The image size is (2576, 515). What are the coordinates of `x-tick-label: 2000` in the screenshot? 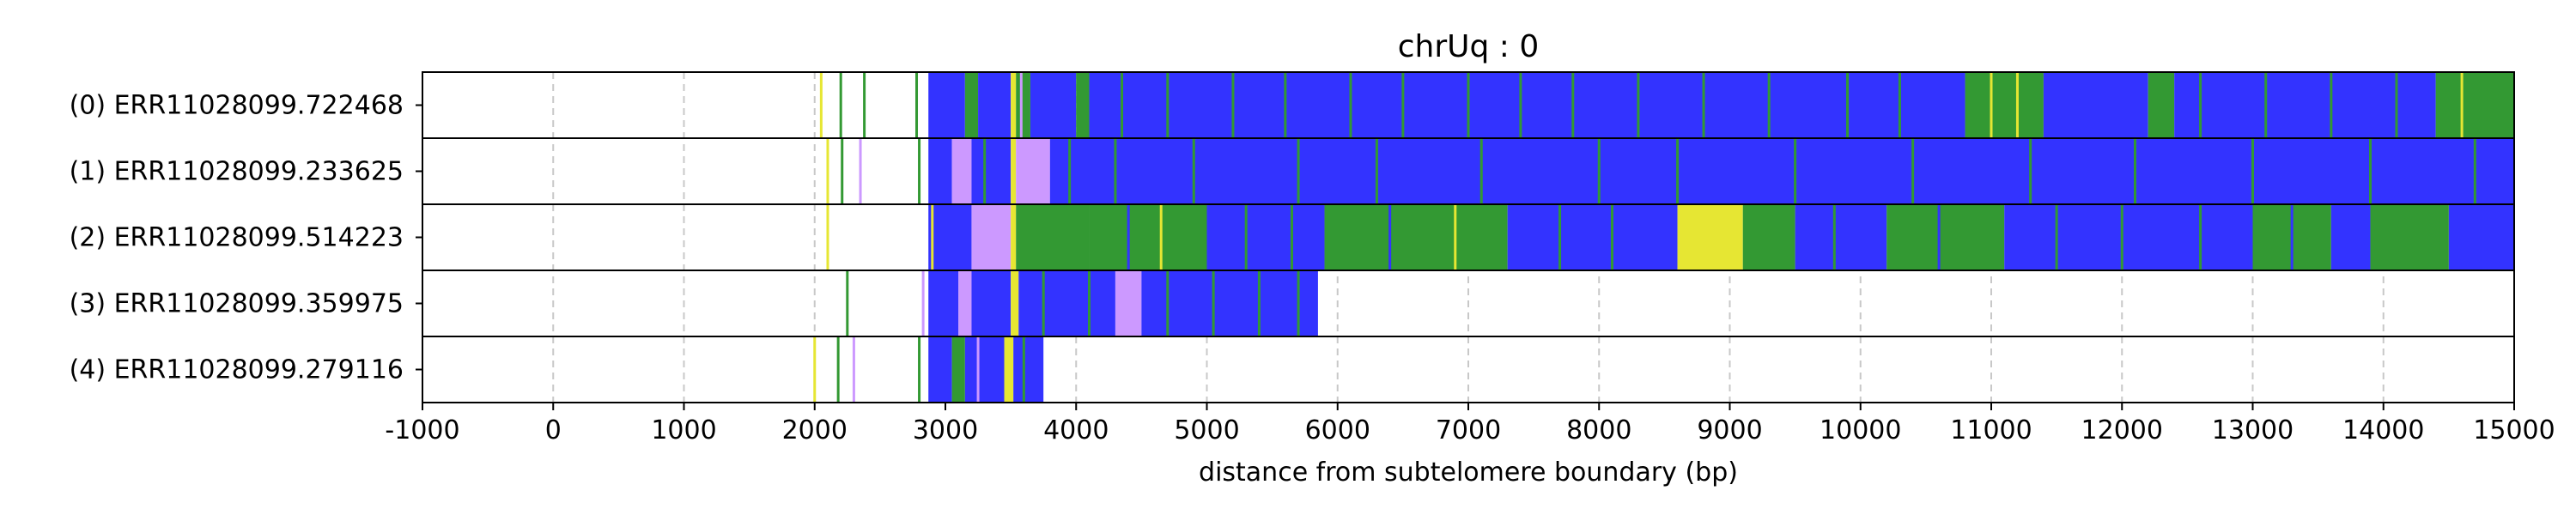 It's located at (815, 430).